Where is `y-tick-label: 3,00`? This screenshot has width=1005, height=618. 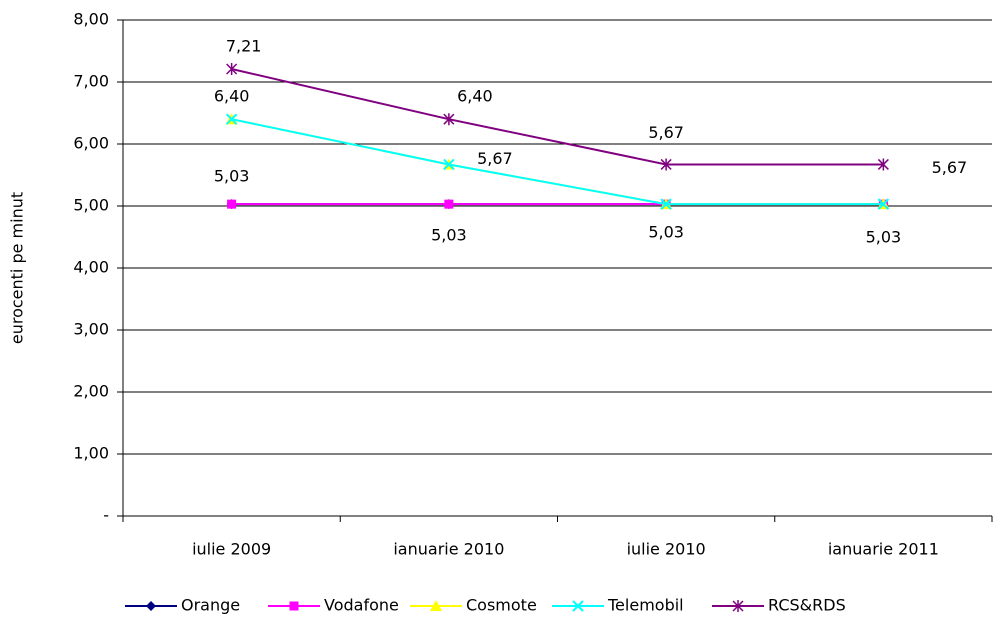
y-tick-label: 3,00 is located at coordinates (91, 329).